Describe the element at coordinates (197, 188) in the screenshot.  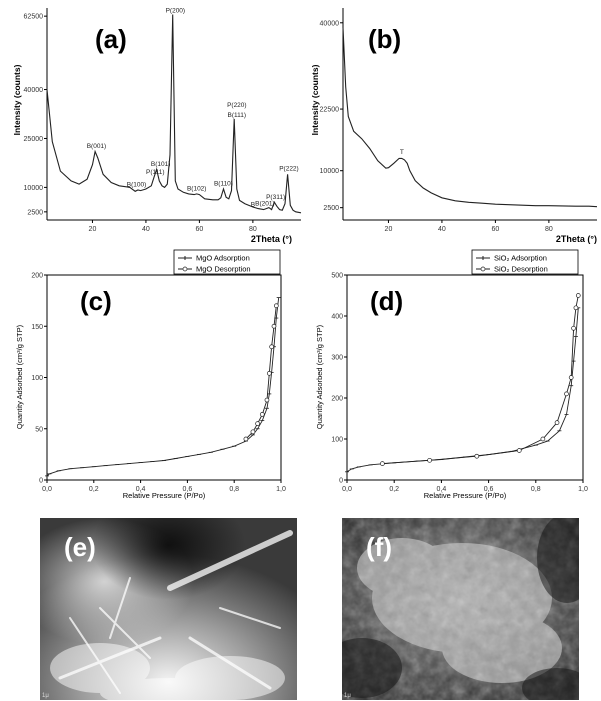
I see `peak-label: B(102)` at that location.